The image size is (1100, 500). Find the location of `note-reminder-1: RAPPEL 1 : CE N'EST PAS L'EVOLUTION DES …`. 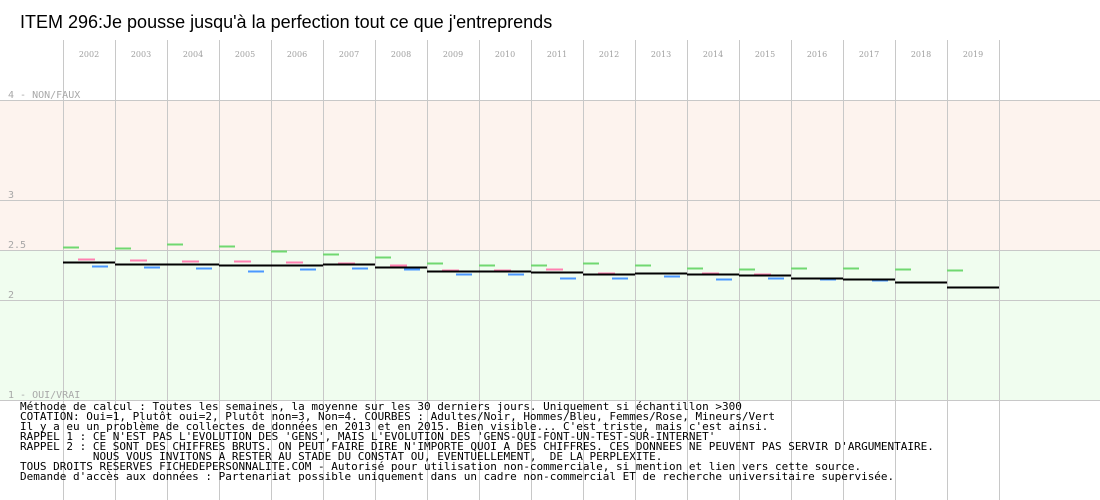

note-reminder-1: RAPPEL 1 : CE N'EST PAS L'EVOLUTION DES … is located at coordinates (368, 436).